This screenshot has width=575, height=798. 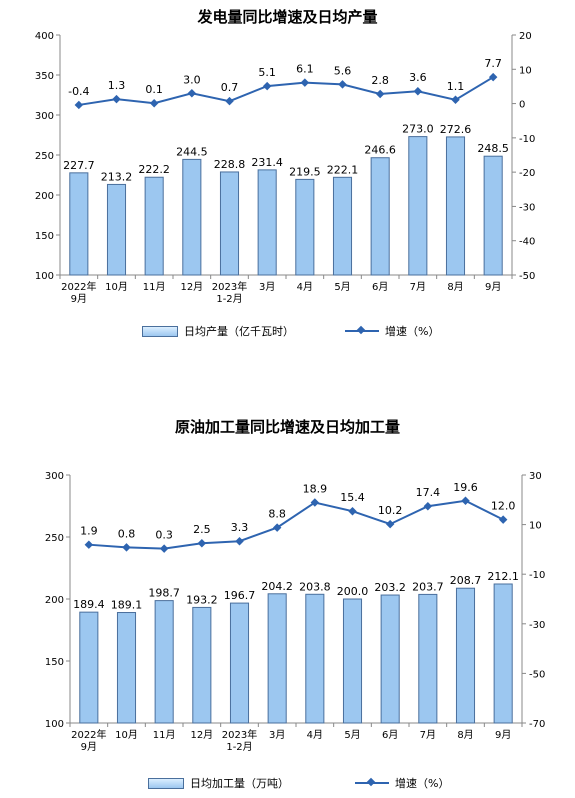 What do you see at coordinates (239, 331) in the screenshot?
I see `legend-label: 日均产量（亿千瓦时）` at bounding box center [239, 331].